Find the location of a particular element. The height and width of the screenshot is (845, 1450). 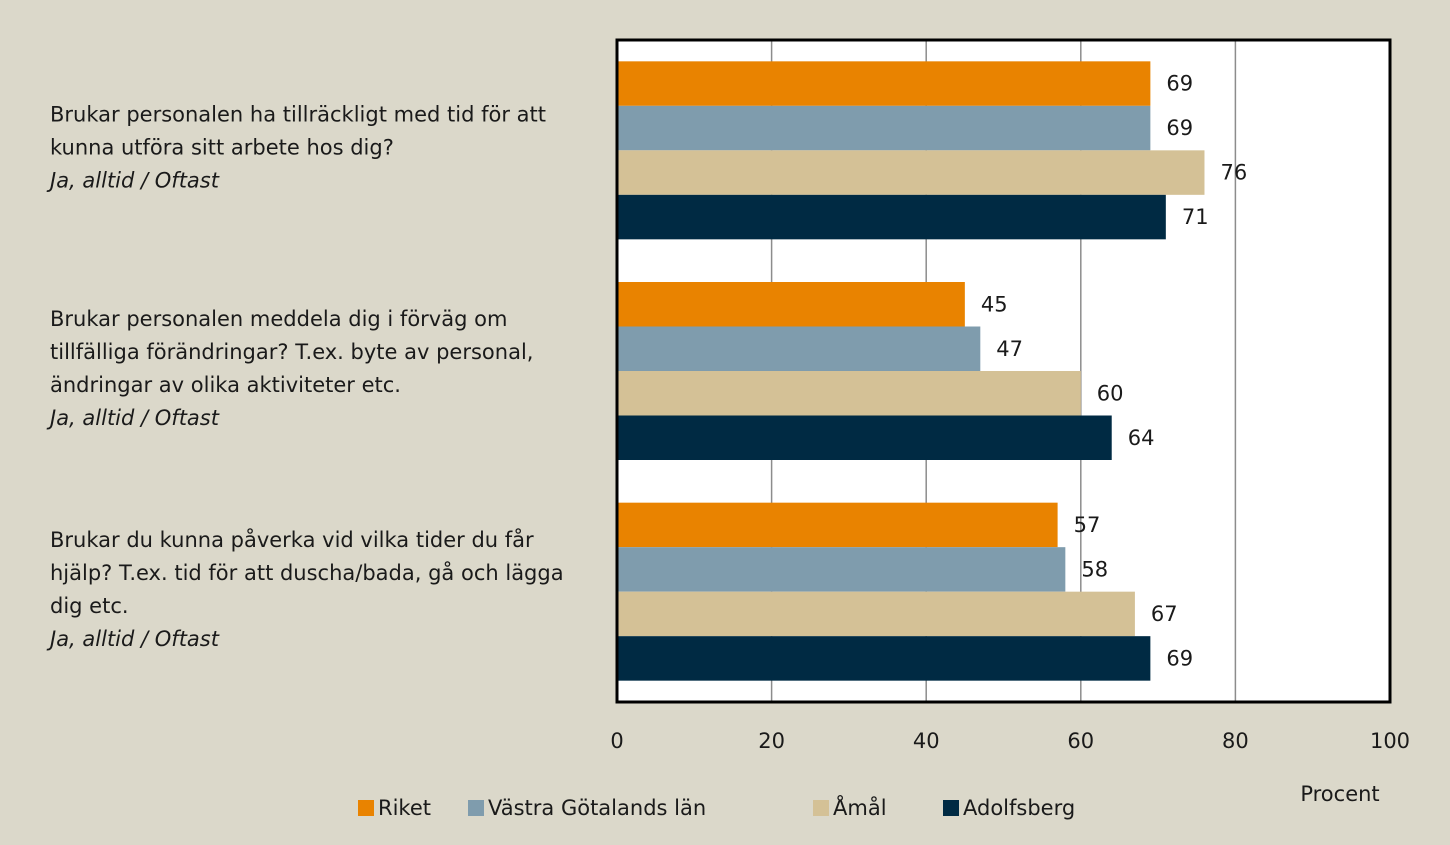

data-label: 76 is located at coordinates (1233, 173).